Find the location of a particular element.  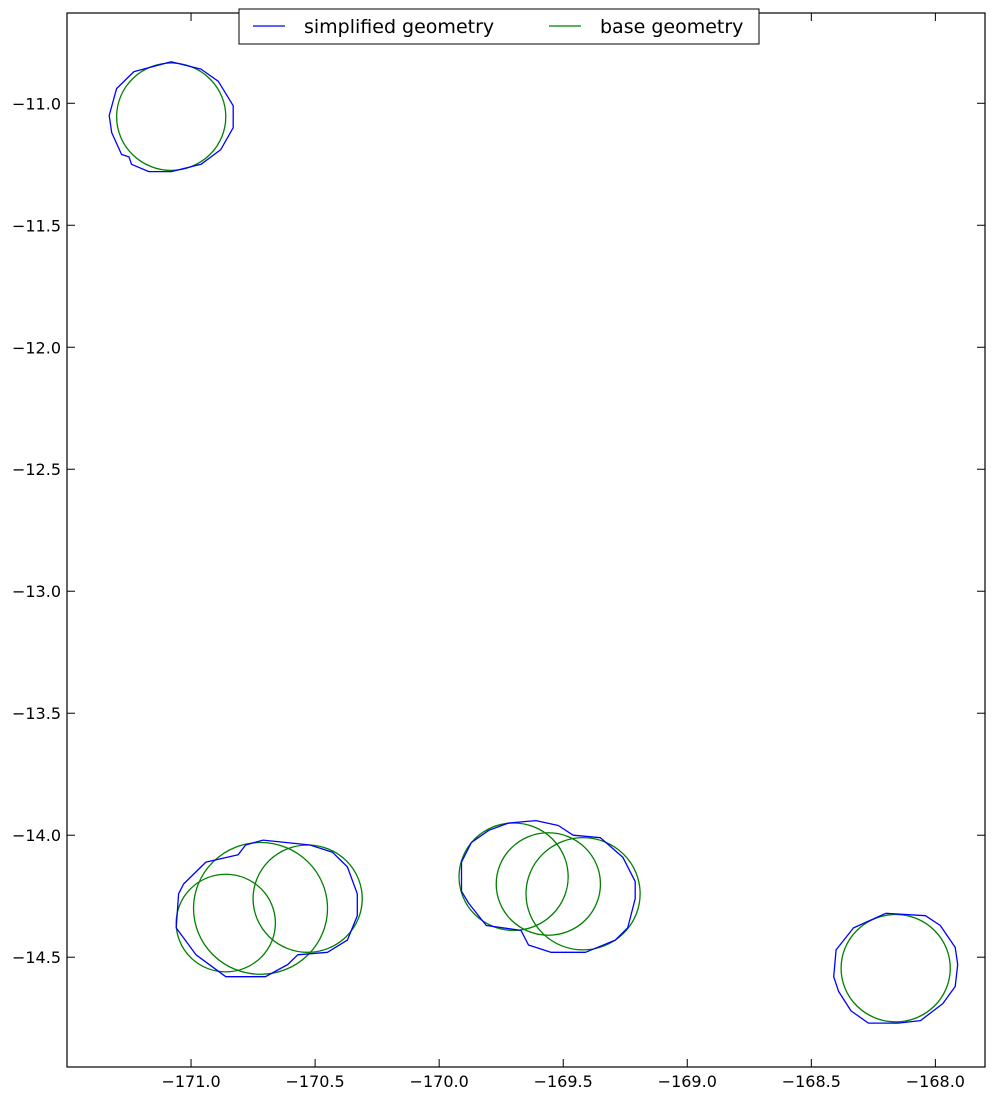

y-tick-label: −14.0 is located at coordinates (36, 835).